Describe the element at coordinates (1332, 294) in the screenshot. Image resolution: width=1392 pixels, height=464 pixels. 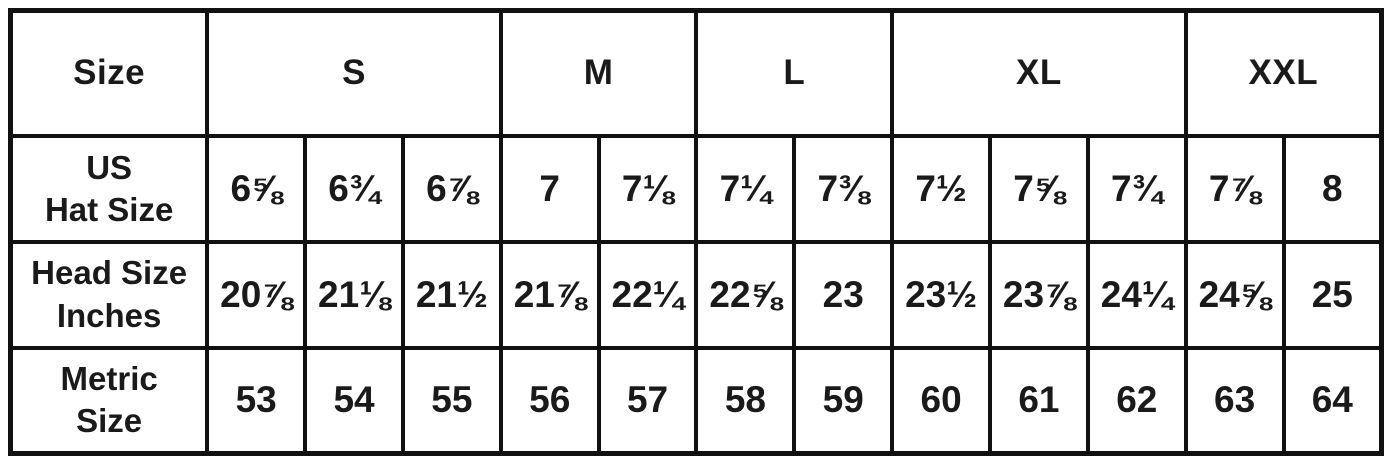
I see `head-size-cell: 25` at that location.